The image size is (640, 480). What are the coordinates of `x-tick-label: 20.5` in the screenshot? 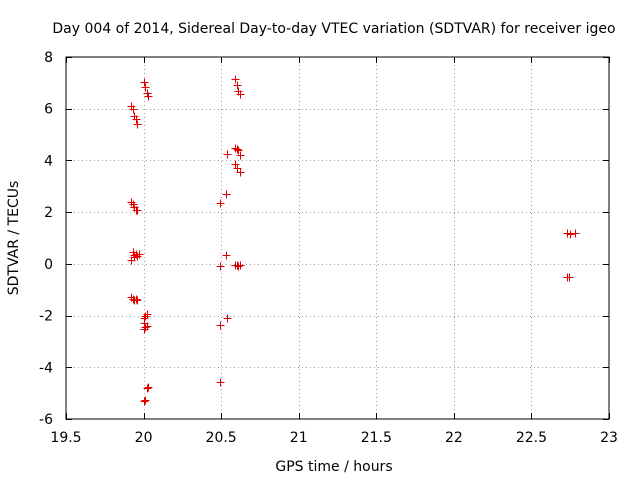 It's located at (221, 438).